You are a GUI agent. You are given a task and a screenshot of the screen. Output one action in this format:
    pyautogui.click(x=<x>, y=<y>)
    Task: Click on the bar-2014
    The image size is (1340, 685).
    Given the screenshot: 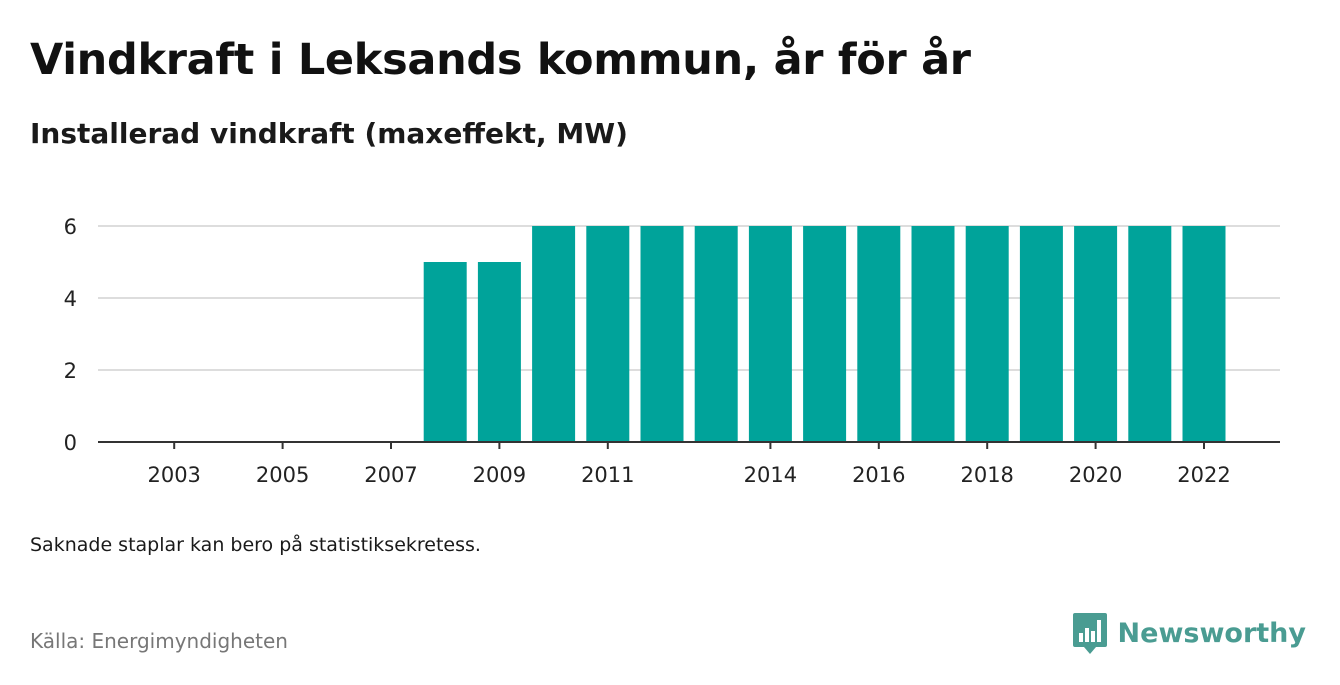 What is the action you would take?
    pyautogui.click(x=770, y=334)
    